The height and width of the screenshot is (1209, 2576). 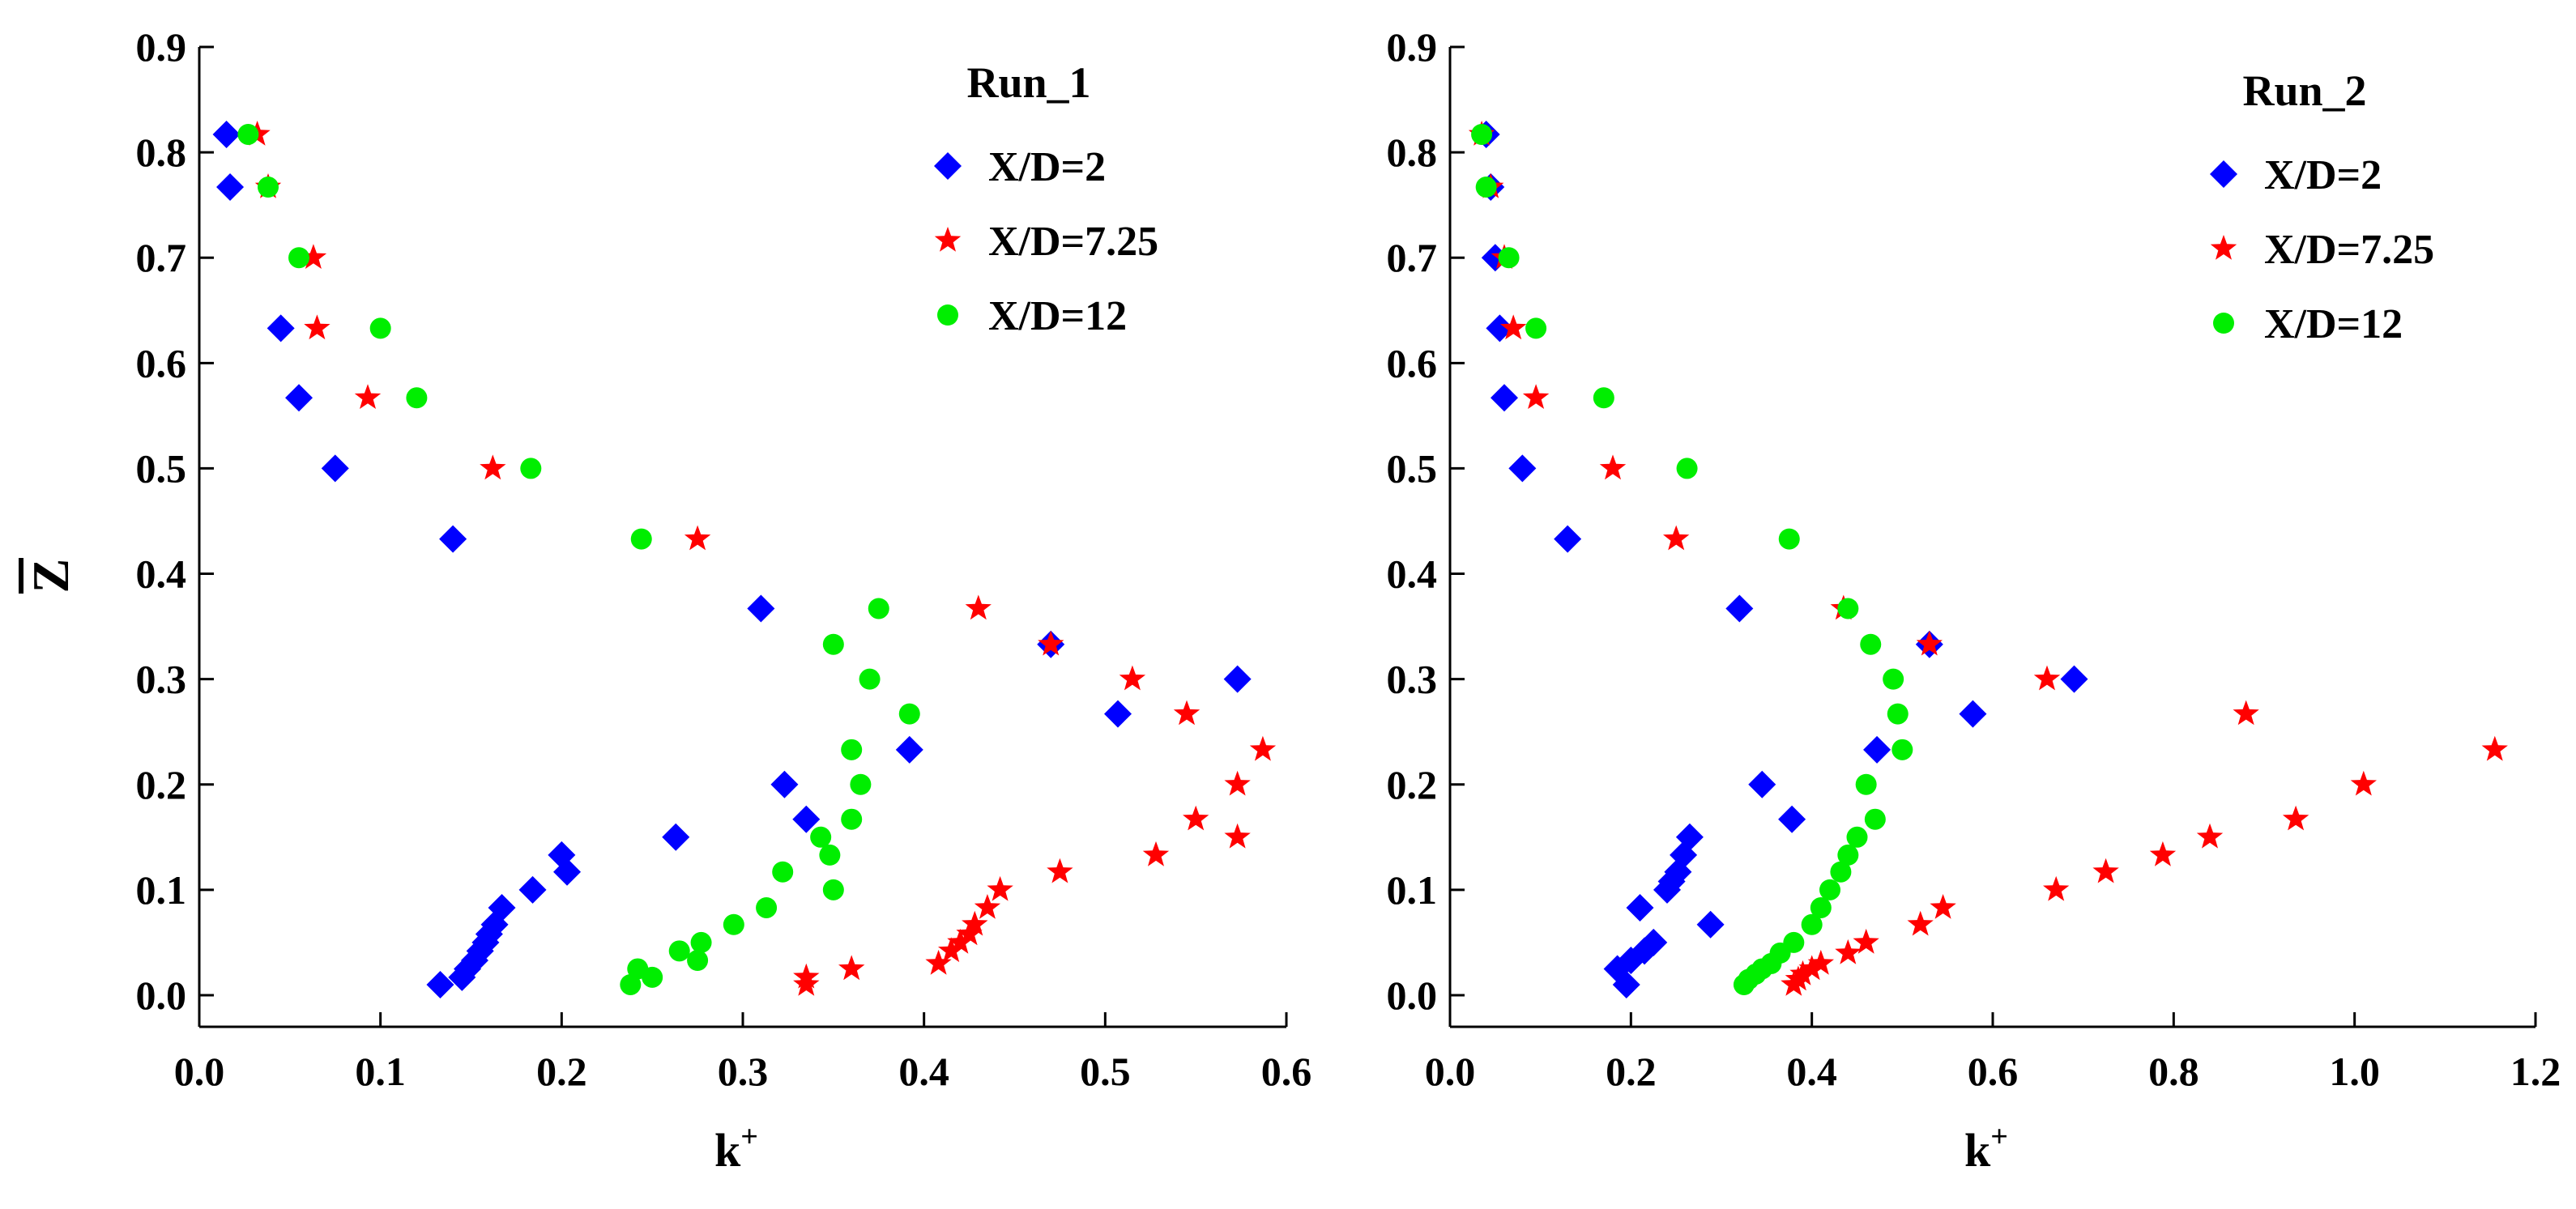 I want to click on legend-title: Run_1, so click(x=1028, y=82).